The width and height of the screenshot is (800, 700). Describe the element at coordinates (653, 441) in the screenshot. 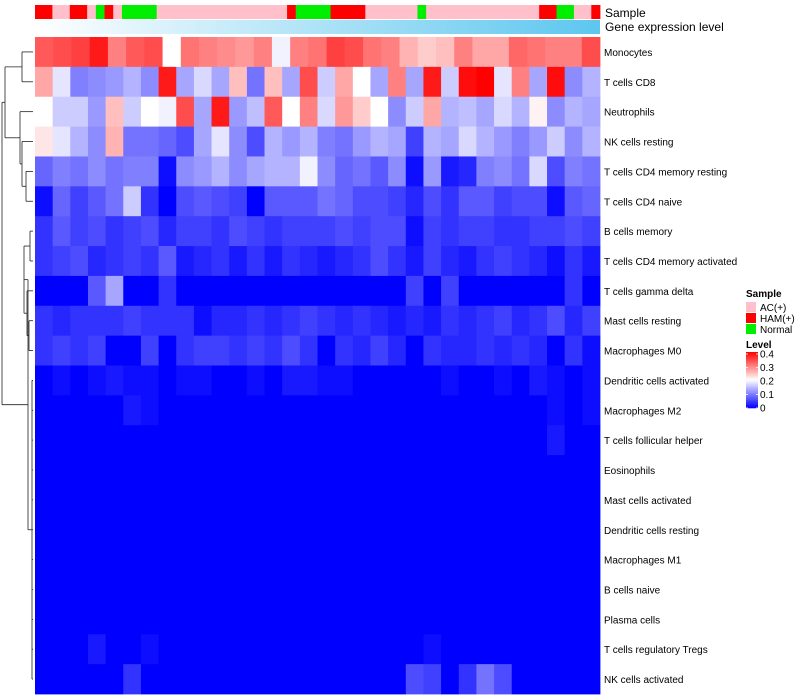

I see `row-label: T cells follicular helper` at that location.